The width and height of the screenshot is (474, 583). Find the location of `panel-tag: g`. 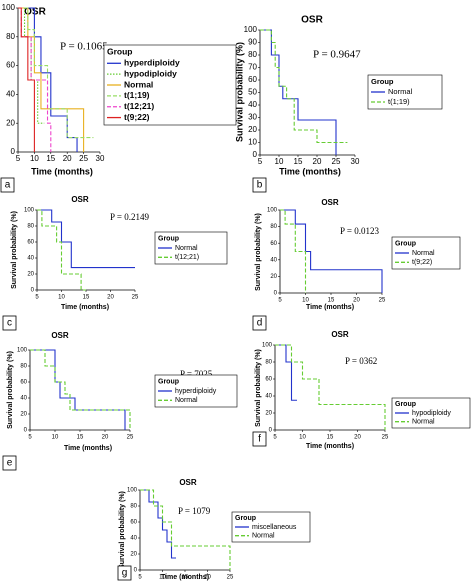

panel-tag: g is located at coordinates (125, 573).